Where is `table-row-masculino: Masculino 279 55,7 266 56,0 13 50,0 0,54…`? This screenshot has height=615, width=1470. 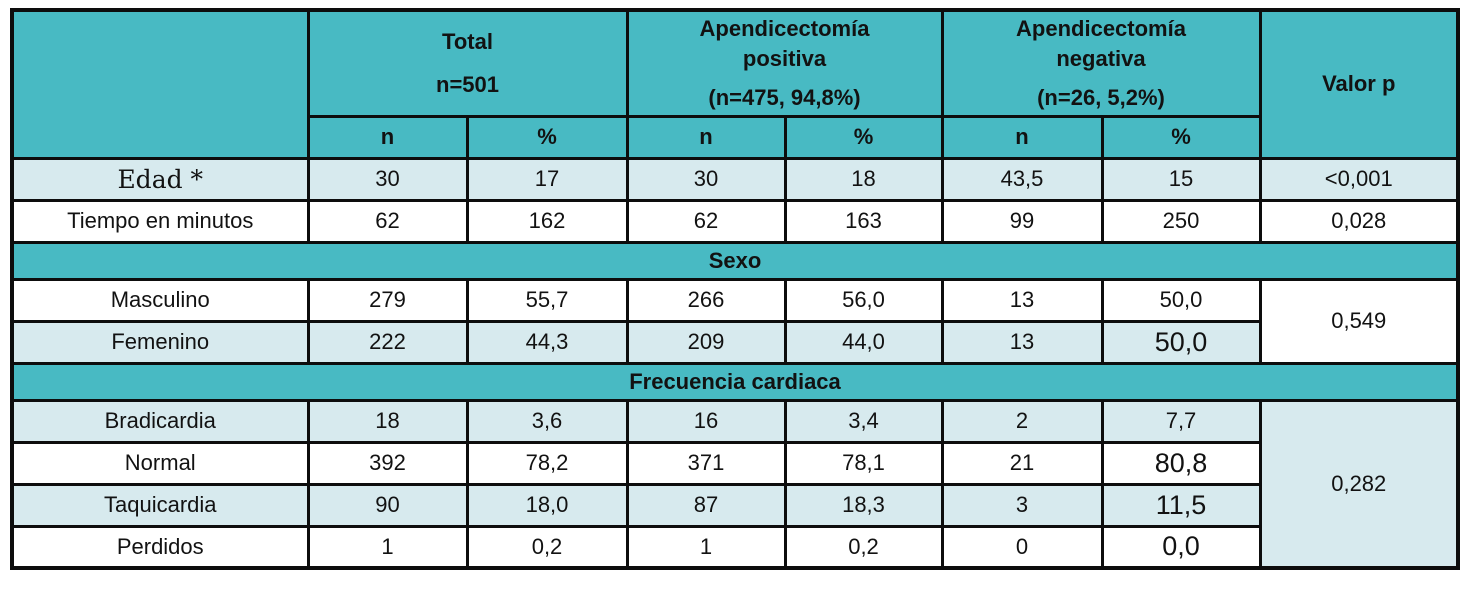
table-row-masculino: Masculino 279 55,7 266 56,0 13 50,0 0,54… is located at coordinates (735, 321).